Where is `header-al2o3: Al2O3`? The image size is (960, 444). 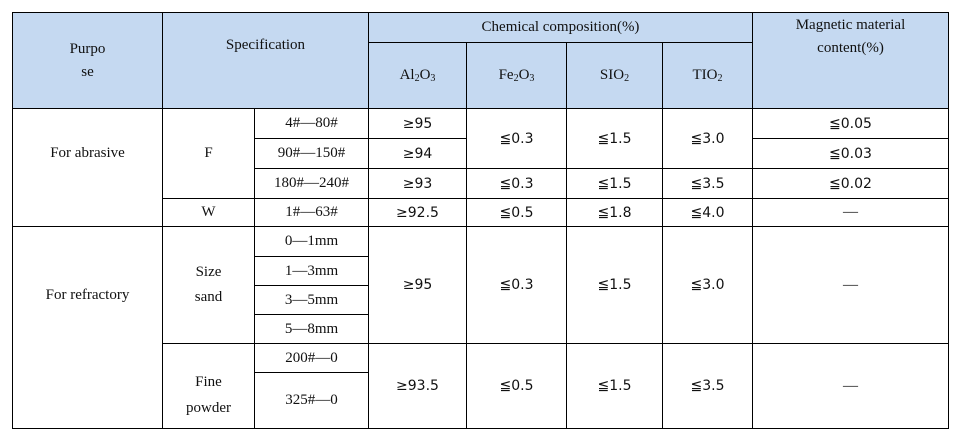
header-al2o3: Al2O3 is located at coordinates (417, 75).